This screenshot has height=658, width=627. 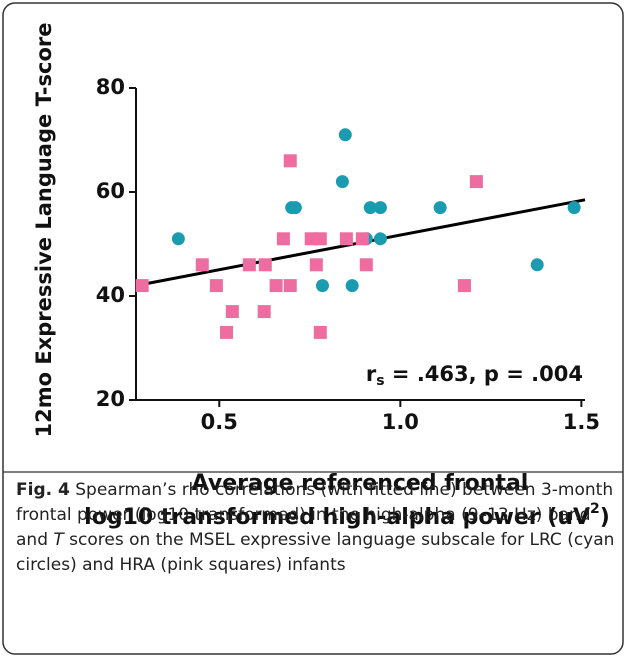 I want to click on y-tick-label: 60, so click(x=110, y=191).